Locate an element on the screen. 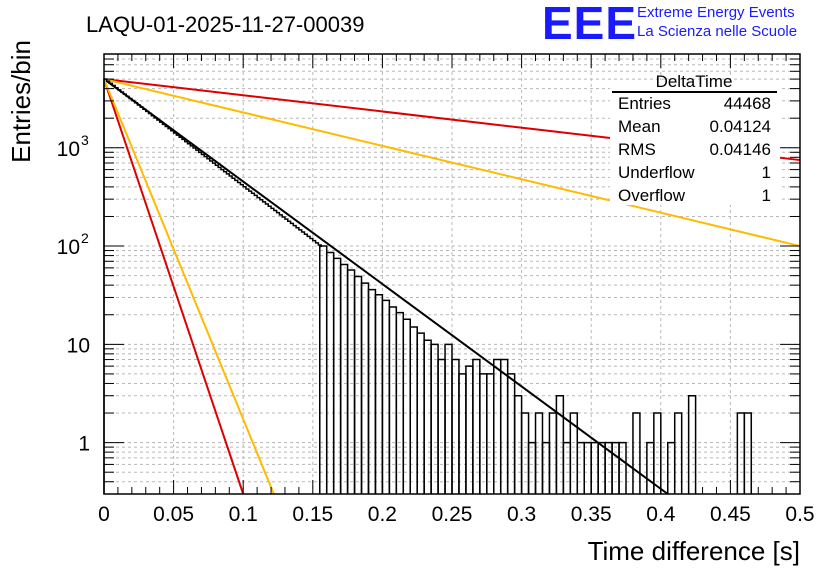  stats-title: DeltaTime is located at coordinates (694, 81).